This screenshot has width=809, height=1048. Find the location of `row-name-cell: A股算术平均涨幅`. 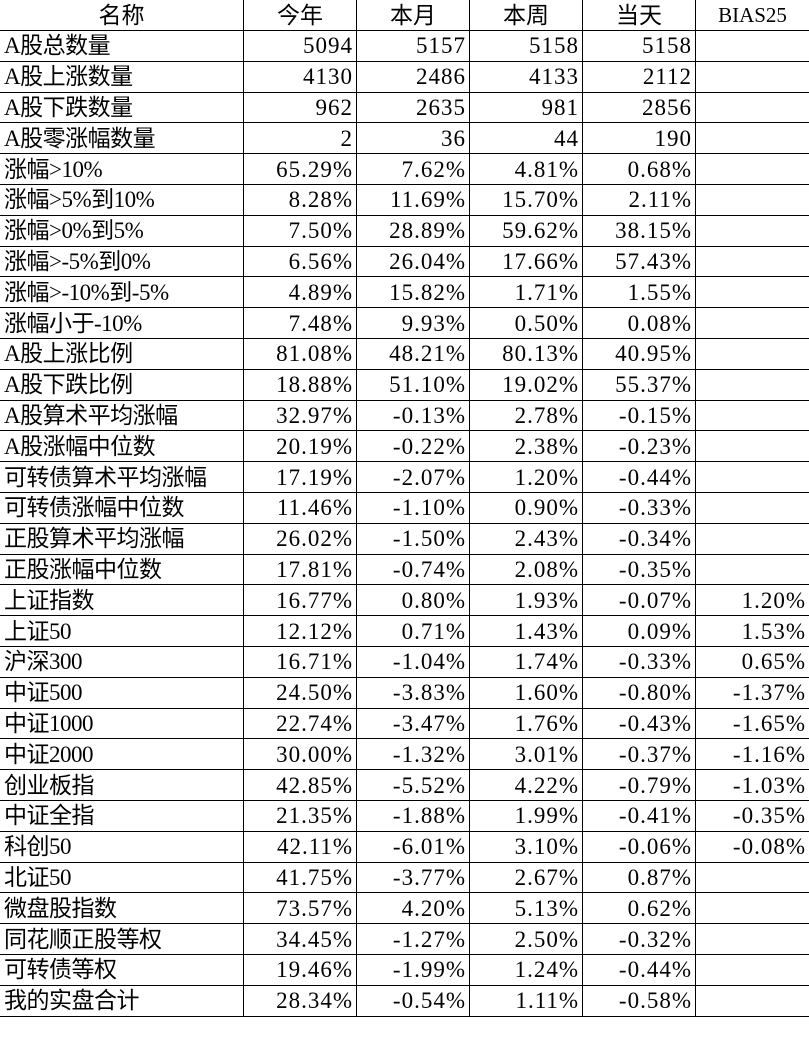

row-name-cell: A股算术平均涨幅 is located at coordinates (122, 415).